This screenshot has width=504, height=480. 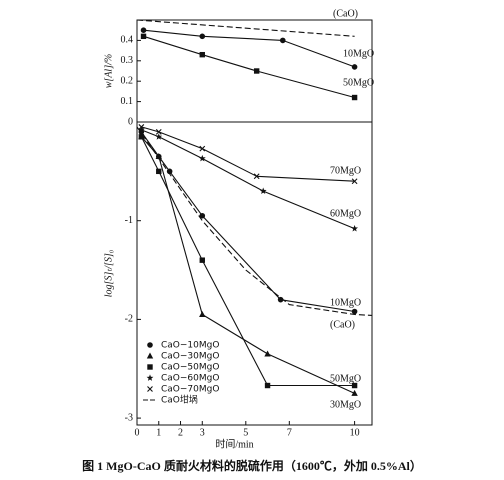 I want to click on x-tick-label: 0, so click(x=137, y=432).